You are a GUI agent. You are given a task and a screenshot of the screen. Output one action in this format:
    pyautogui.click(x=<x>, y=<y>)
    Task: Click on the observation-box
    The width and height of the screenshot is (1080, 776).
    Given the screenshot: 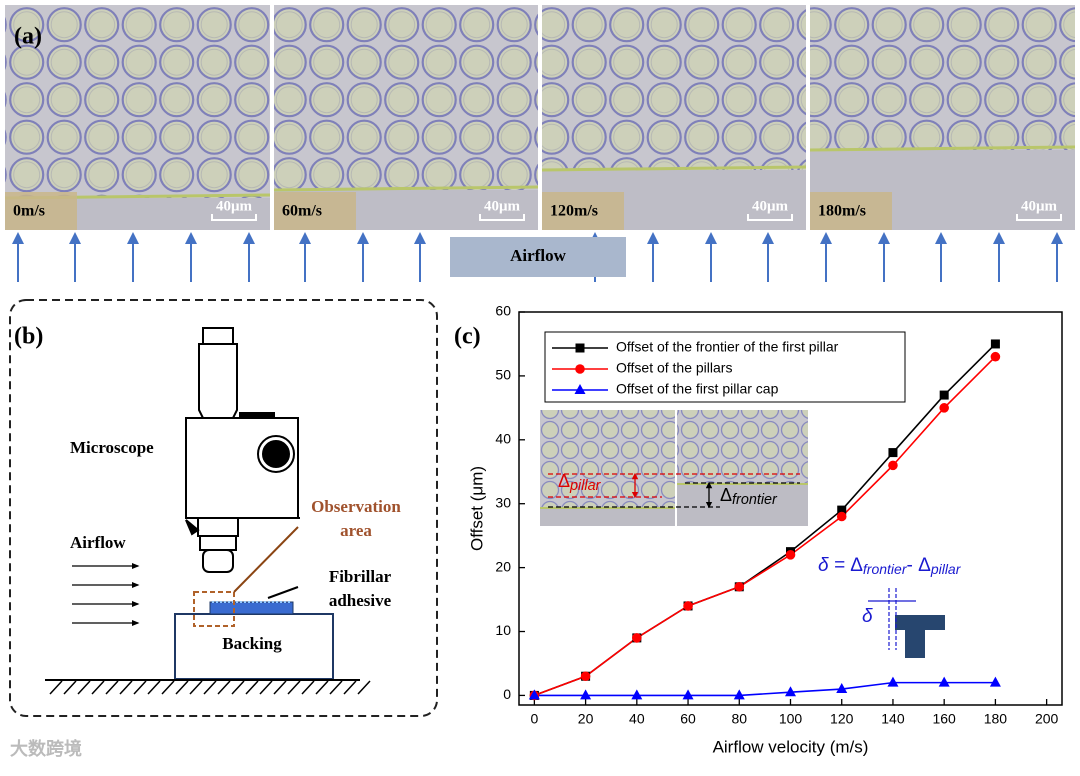 What is the action you would take?
    pyautogui.click(x=214, y=609)
    